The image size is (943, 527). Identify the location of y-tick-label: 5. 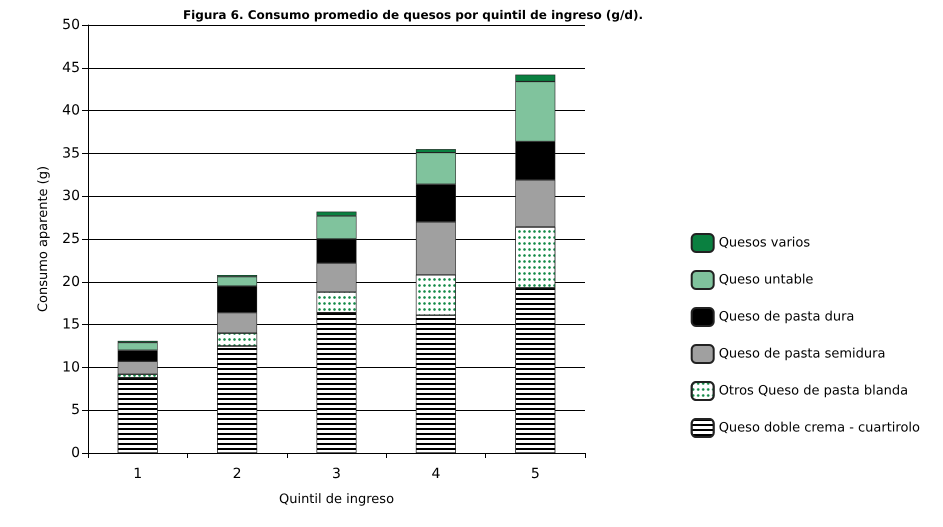
(75, 410).